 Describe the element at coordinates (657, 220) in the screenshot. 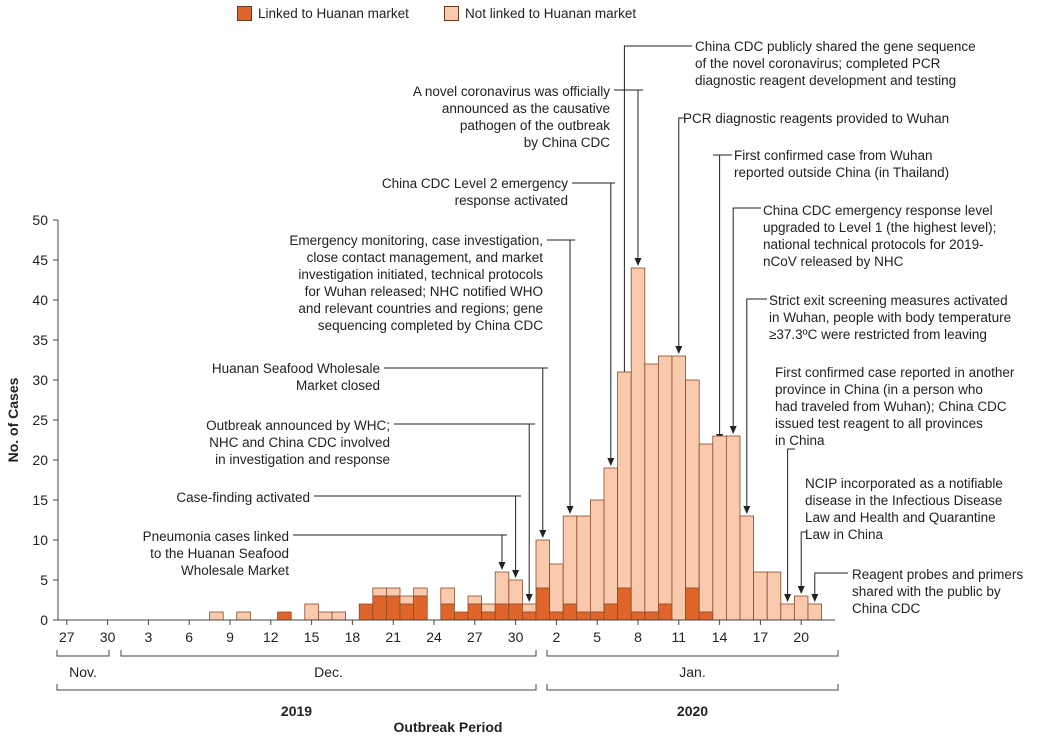

I see `arrow-gene-seq` at that location.